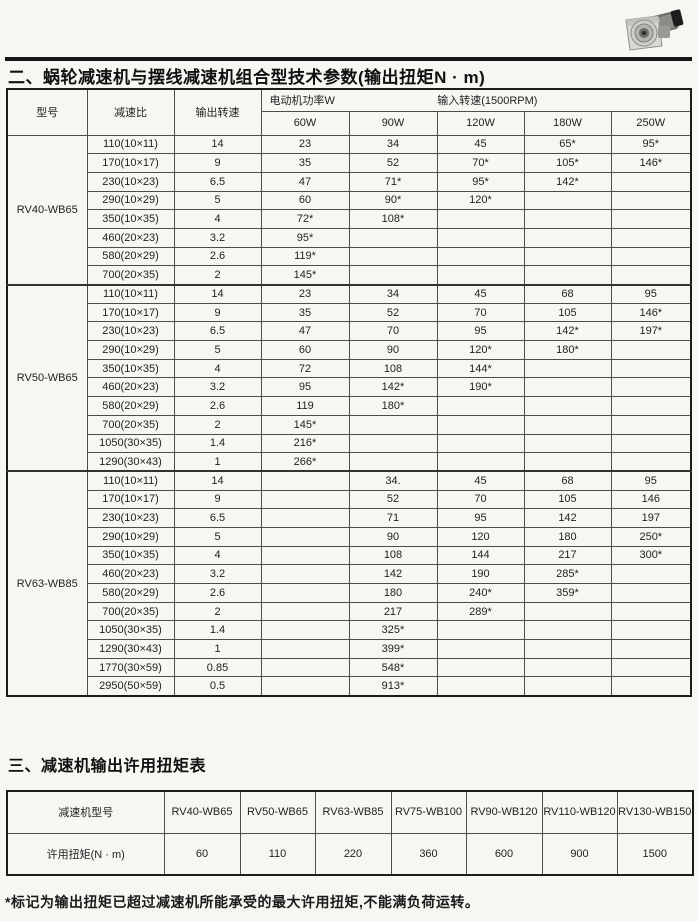 This screenshot has width=698, height=921. I want to click on section2-title: 二、蜗轮减速机与摆线减速机组合型技术参数(输出扭矩N · m), so click(247, 77).